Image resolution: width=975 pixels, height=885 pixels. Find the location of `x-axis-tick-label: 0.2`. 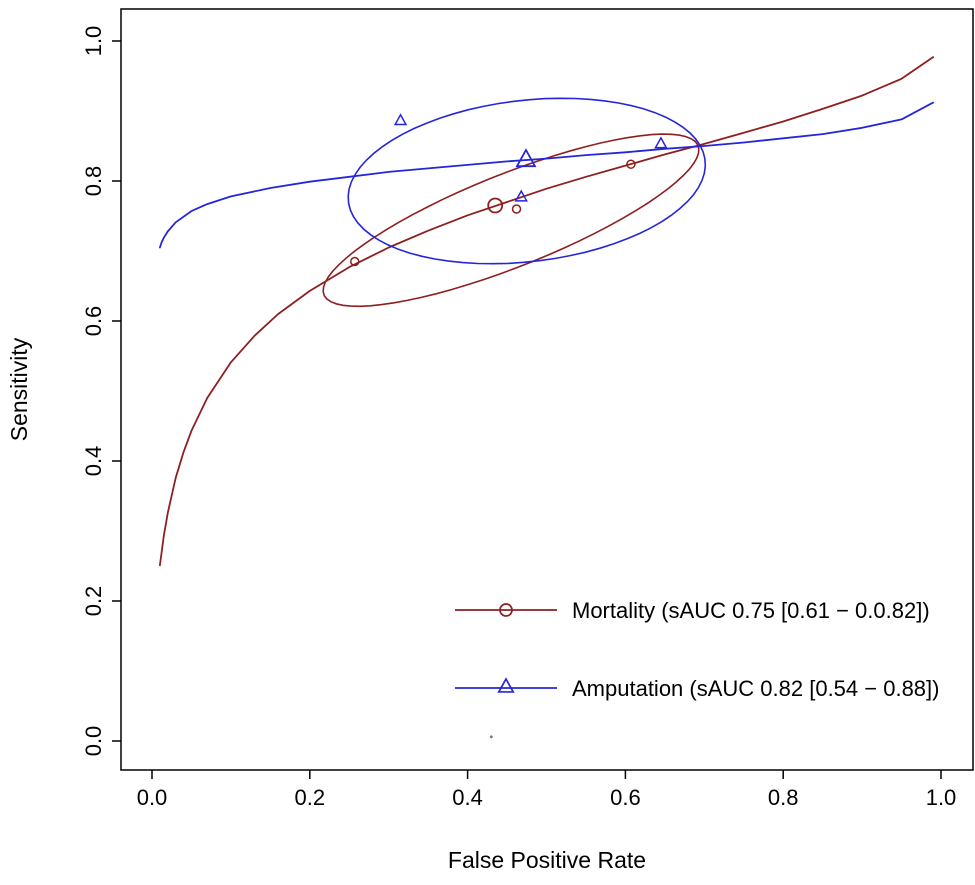

x-axis-tick-label: 0.2 is located at coordinates (310, 797).